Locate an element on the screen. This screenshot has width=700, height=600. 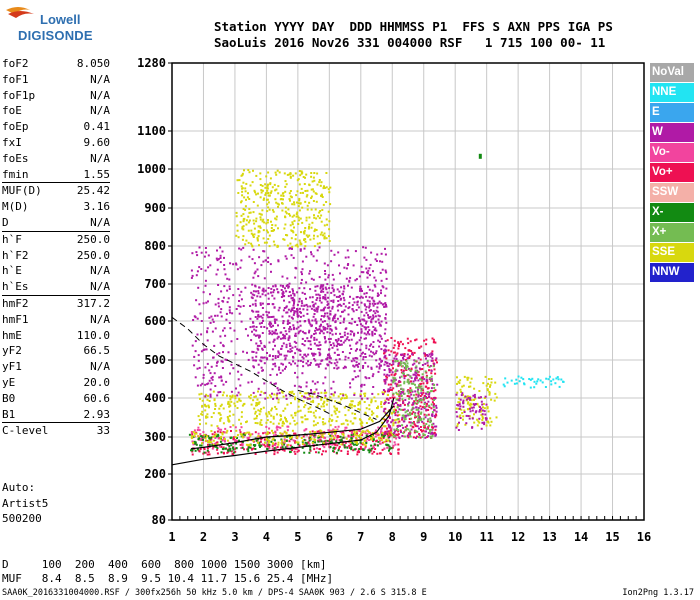
y-tick-label: 1100 is located at coordinates (151, 131).